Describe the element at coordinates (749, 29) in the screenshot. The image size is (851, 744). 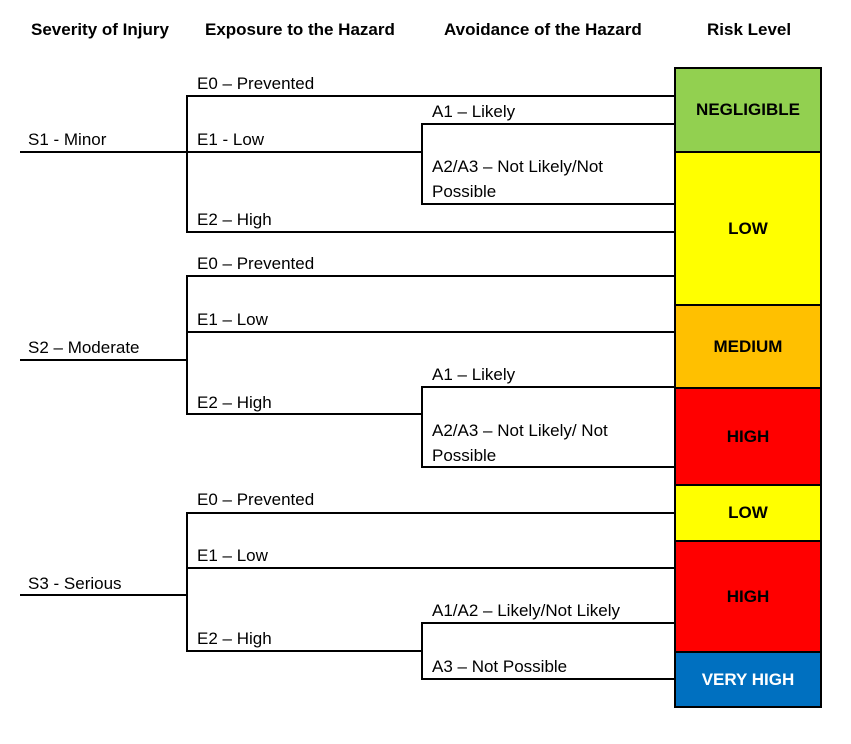
I see `header-risk-level: Risk Level` at that location.